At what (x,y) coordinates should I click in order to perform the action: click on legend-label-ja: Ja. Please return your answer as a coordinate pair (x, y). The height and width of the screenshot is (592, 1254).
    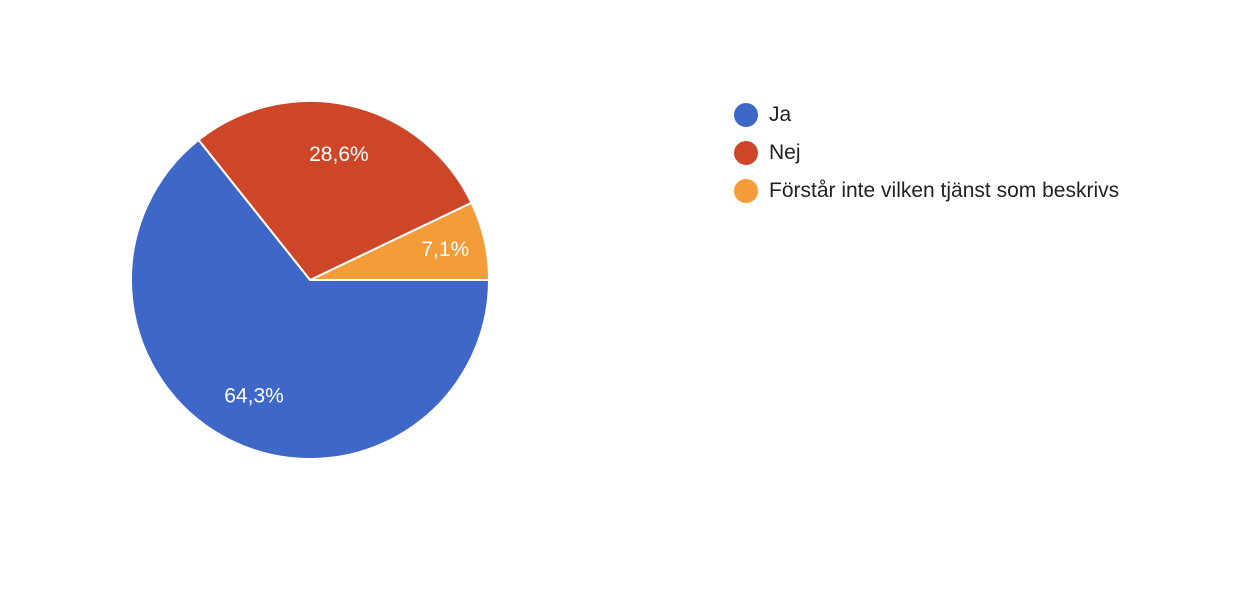
    Looking at the image, I should click on (780, 114).